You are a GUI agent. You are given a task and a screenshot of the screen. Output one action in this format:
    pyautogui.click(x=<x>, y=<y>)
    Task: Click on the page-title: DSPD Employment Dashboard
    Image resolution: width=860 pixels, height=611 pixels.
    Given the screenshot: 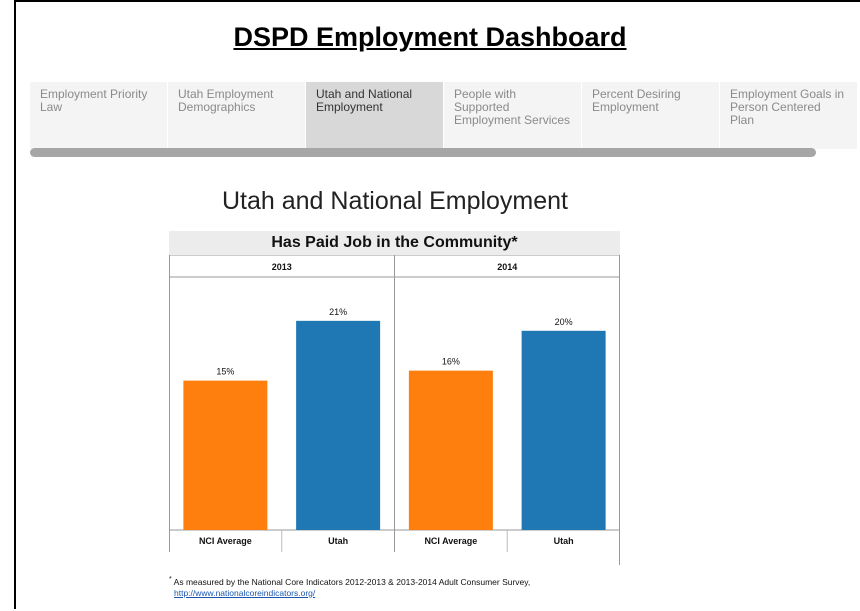 What is the action you would take?
    pyautogui.click(x=430, y=37)
    